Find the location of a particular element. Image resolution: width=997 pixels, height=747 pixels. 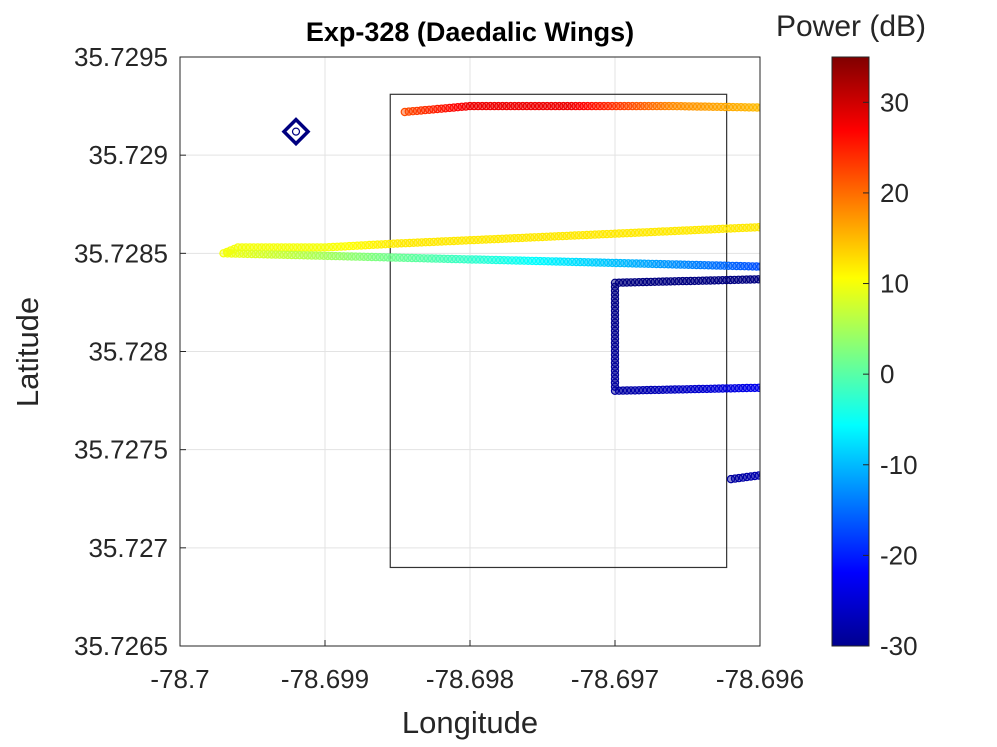

x-tick-label: -78.697 is located at coordinates (615, 679).